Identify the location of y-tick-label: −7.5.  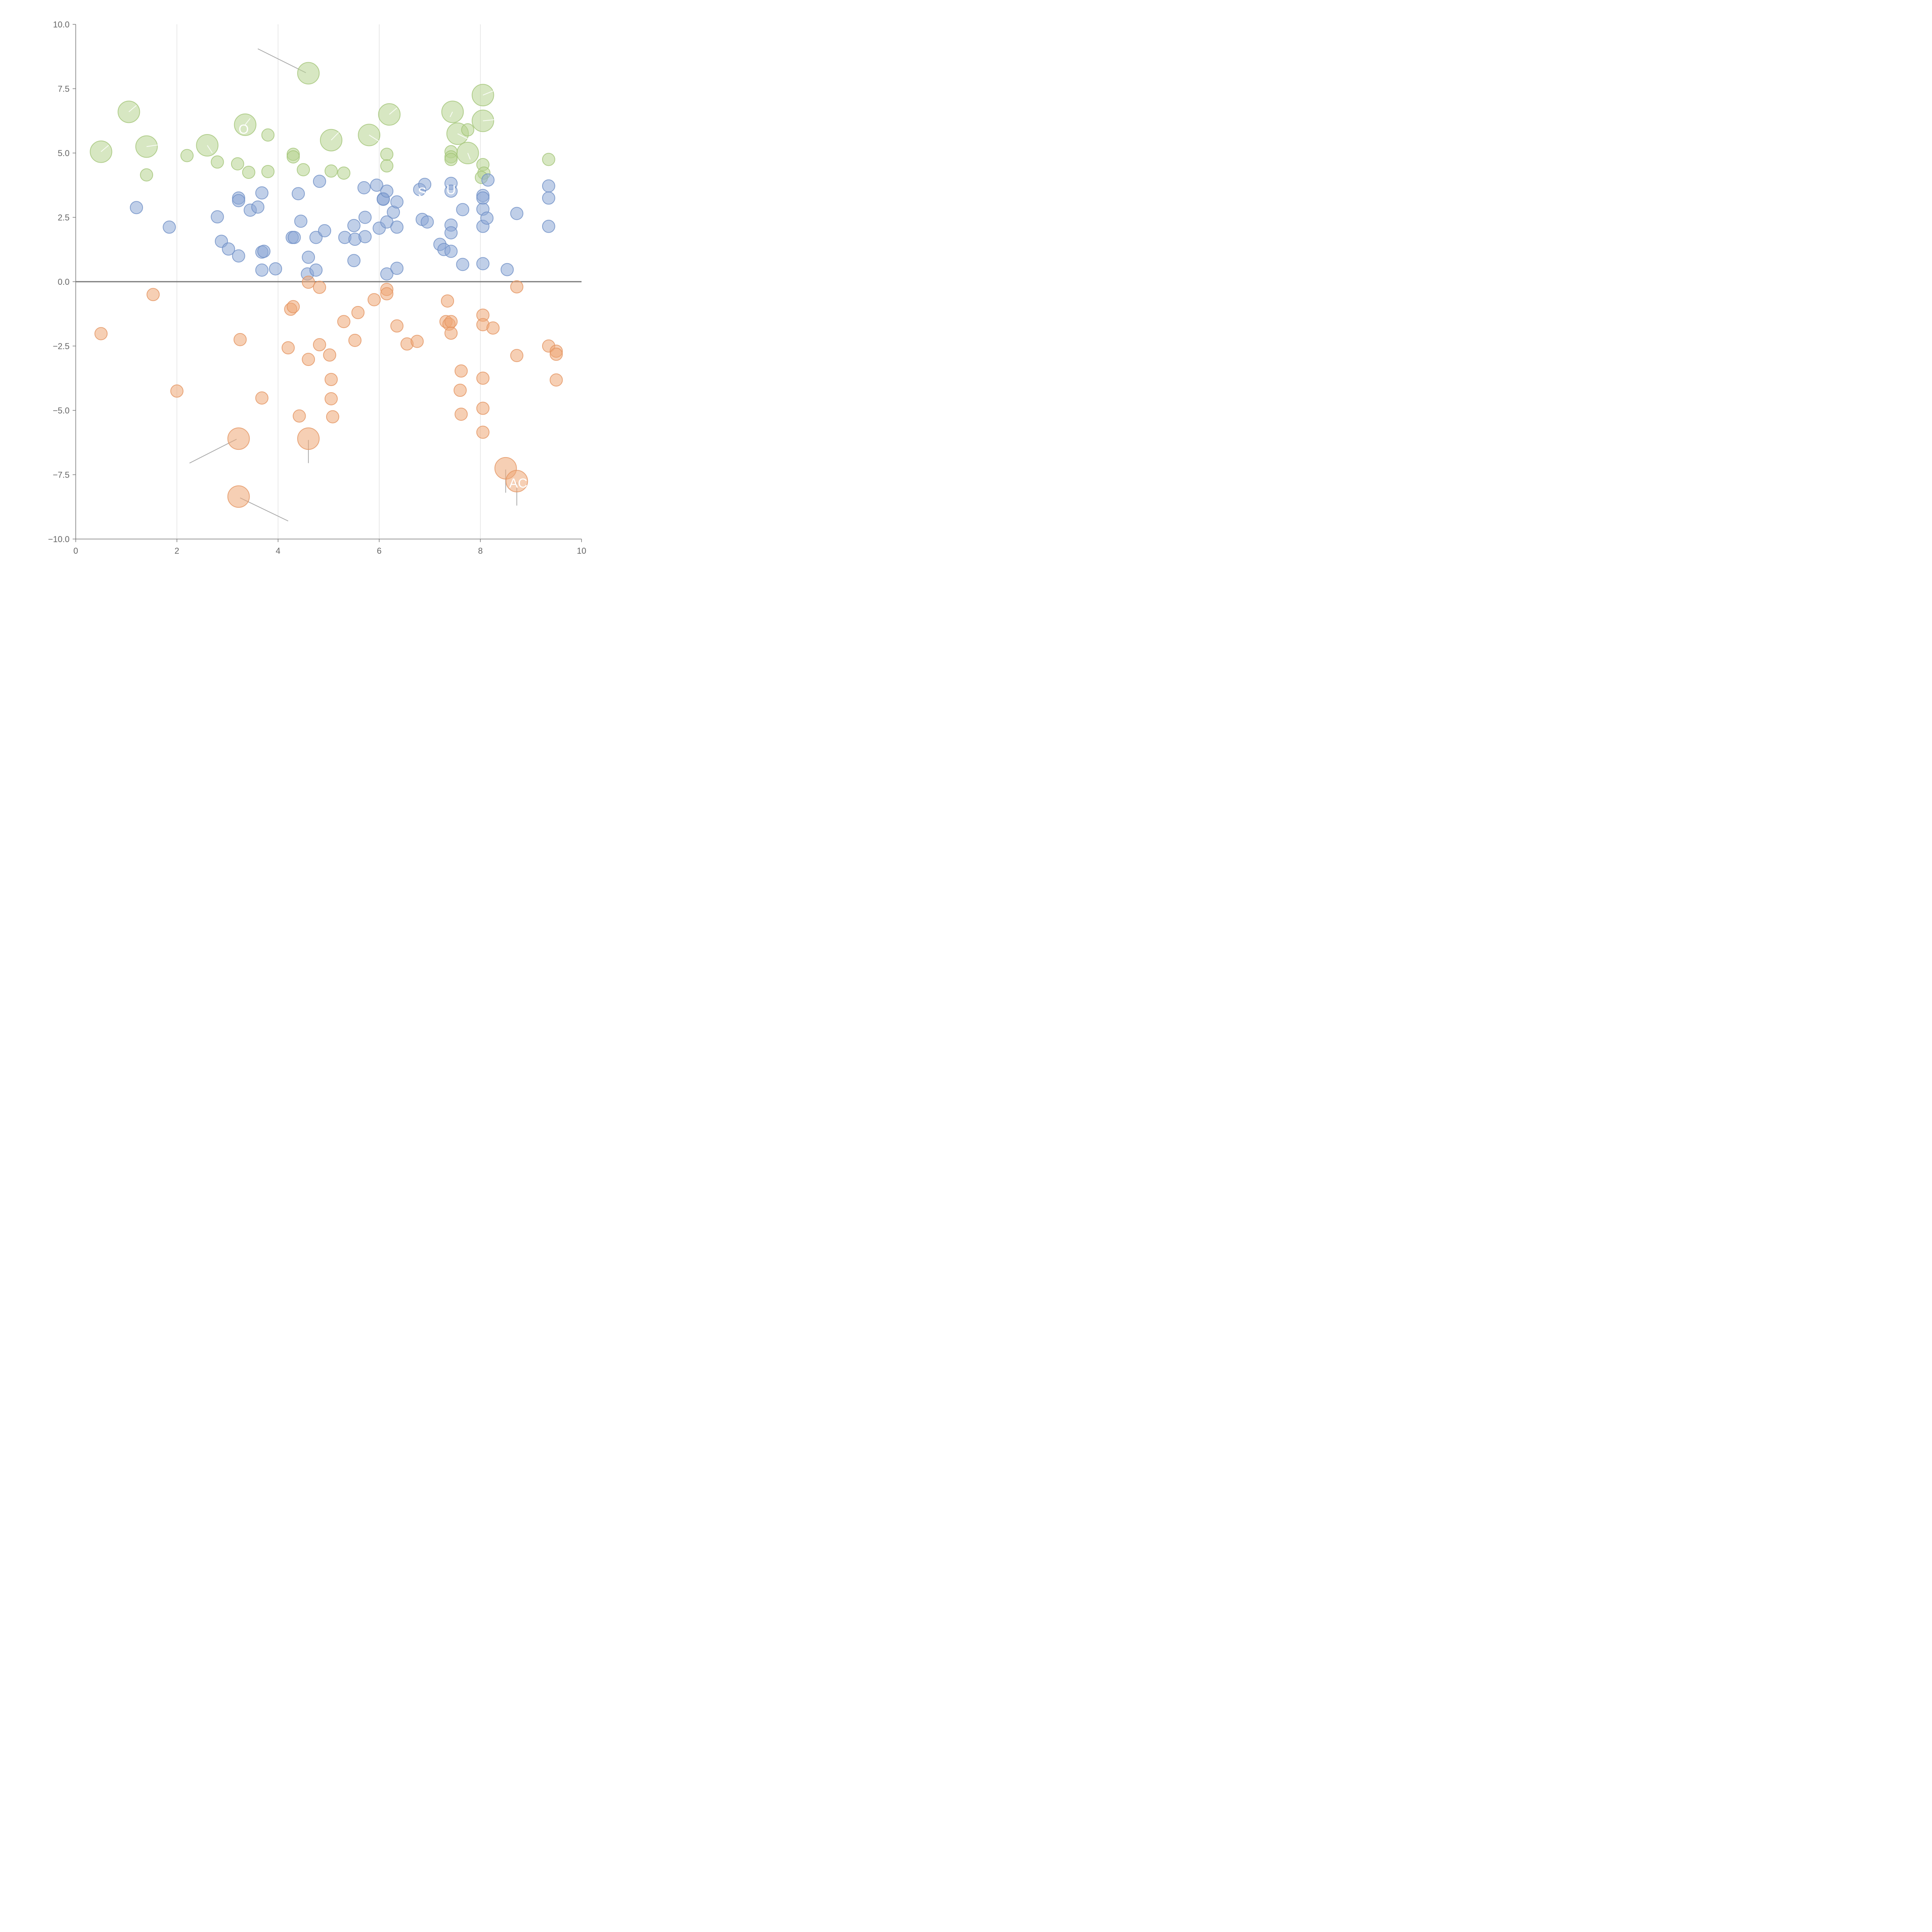
(62, 475).